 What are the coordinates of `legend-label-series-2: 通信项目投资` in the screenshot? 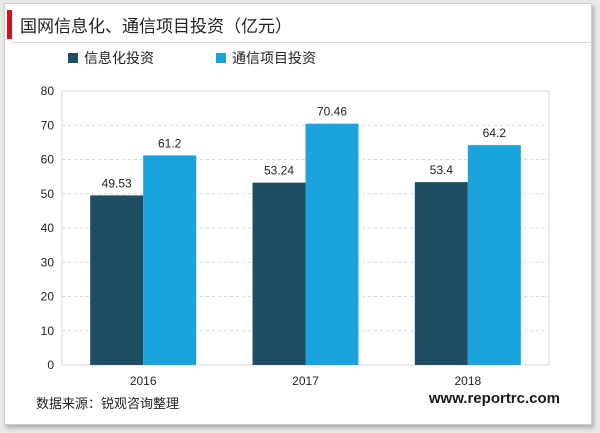 It's located at (274, 59).